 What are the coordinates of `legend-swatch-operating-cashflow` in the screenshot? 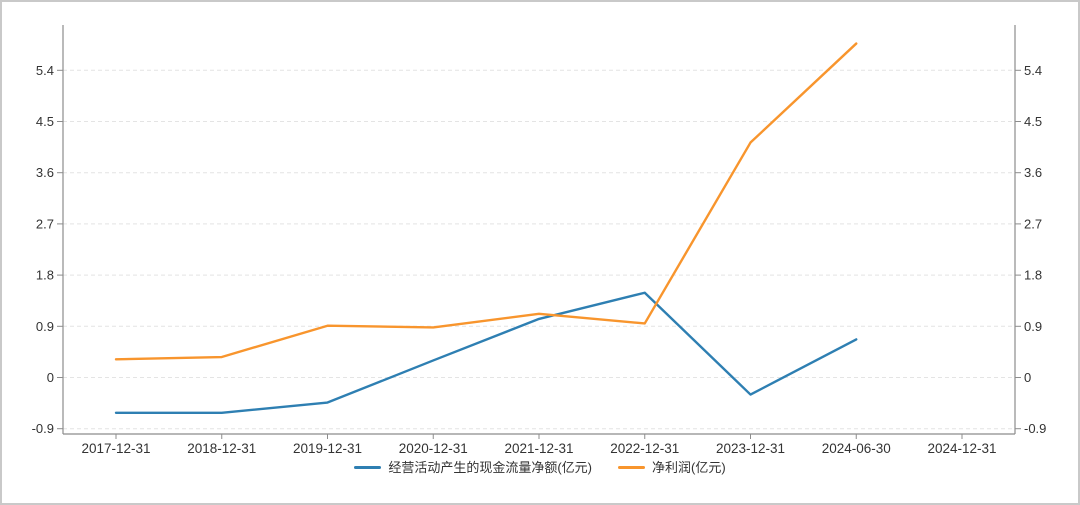 It's located at (368, 467).